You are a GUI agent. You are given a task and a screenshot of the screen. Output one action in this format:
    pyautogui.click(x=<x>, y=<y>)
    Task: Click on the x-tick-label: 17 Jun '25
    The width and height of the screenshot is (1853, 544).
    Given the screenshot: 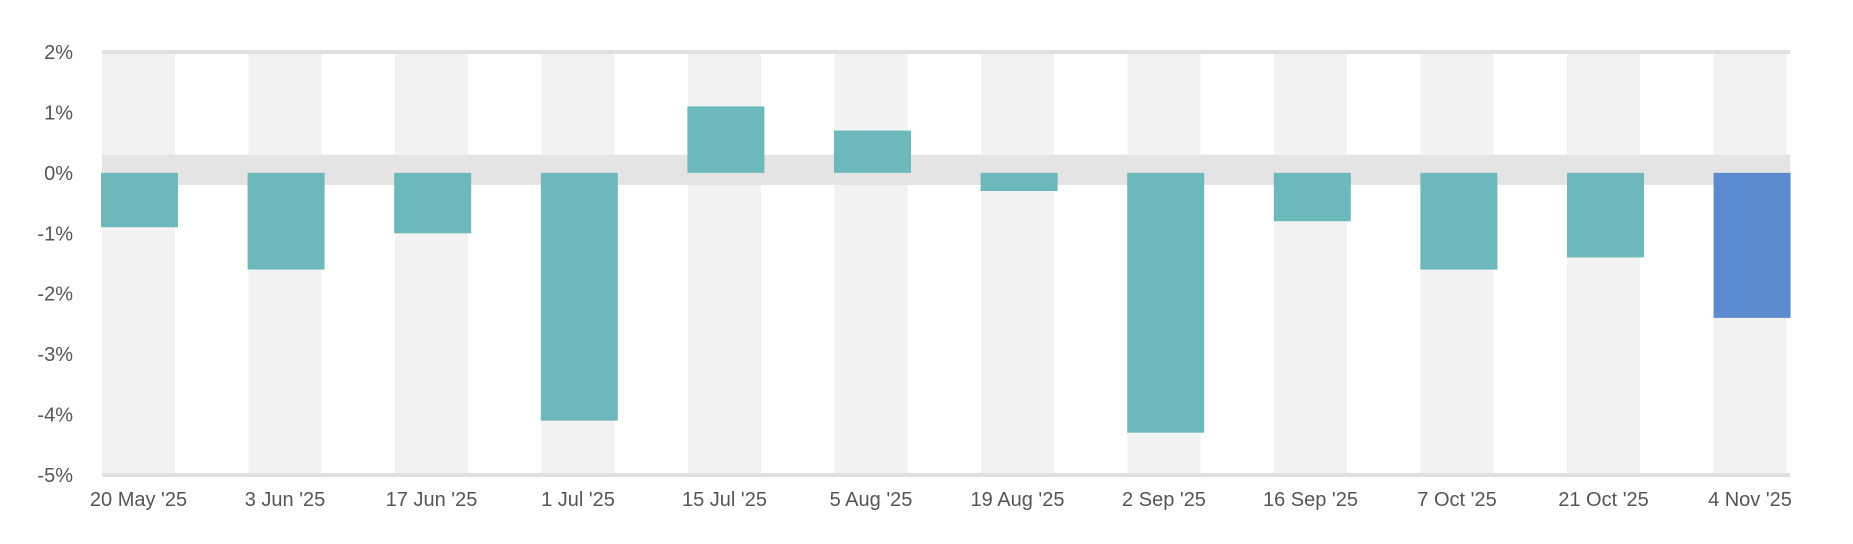 What is the action you would take?
    pyautogui.click(x=432, y=500)
    